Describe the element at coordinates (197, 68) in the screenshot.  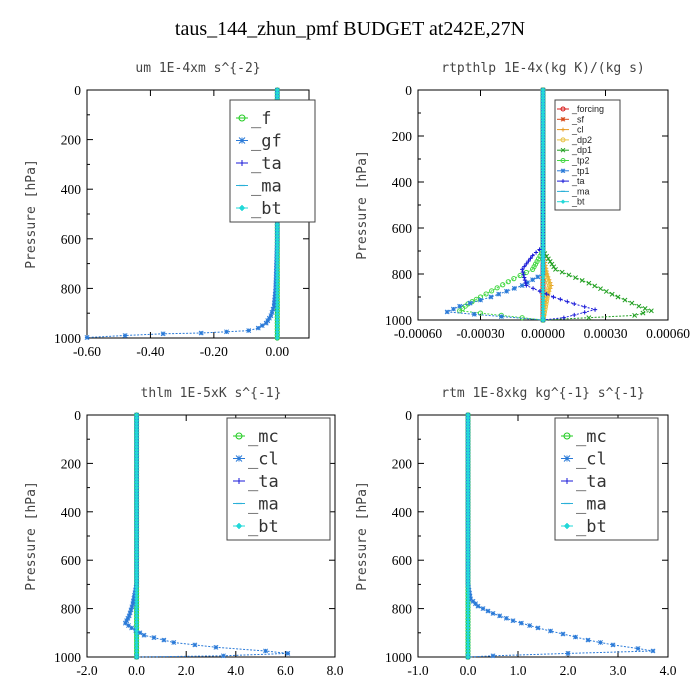
I see `panel-title: um 1E-4xm s^{-2}` at that location.